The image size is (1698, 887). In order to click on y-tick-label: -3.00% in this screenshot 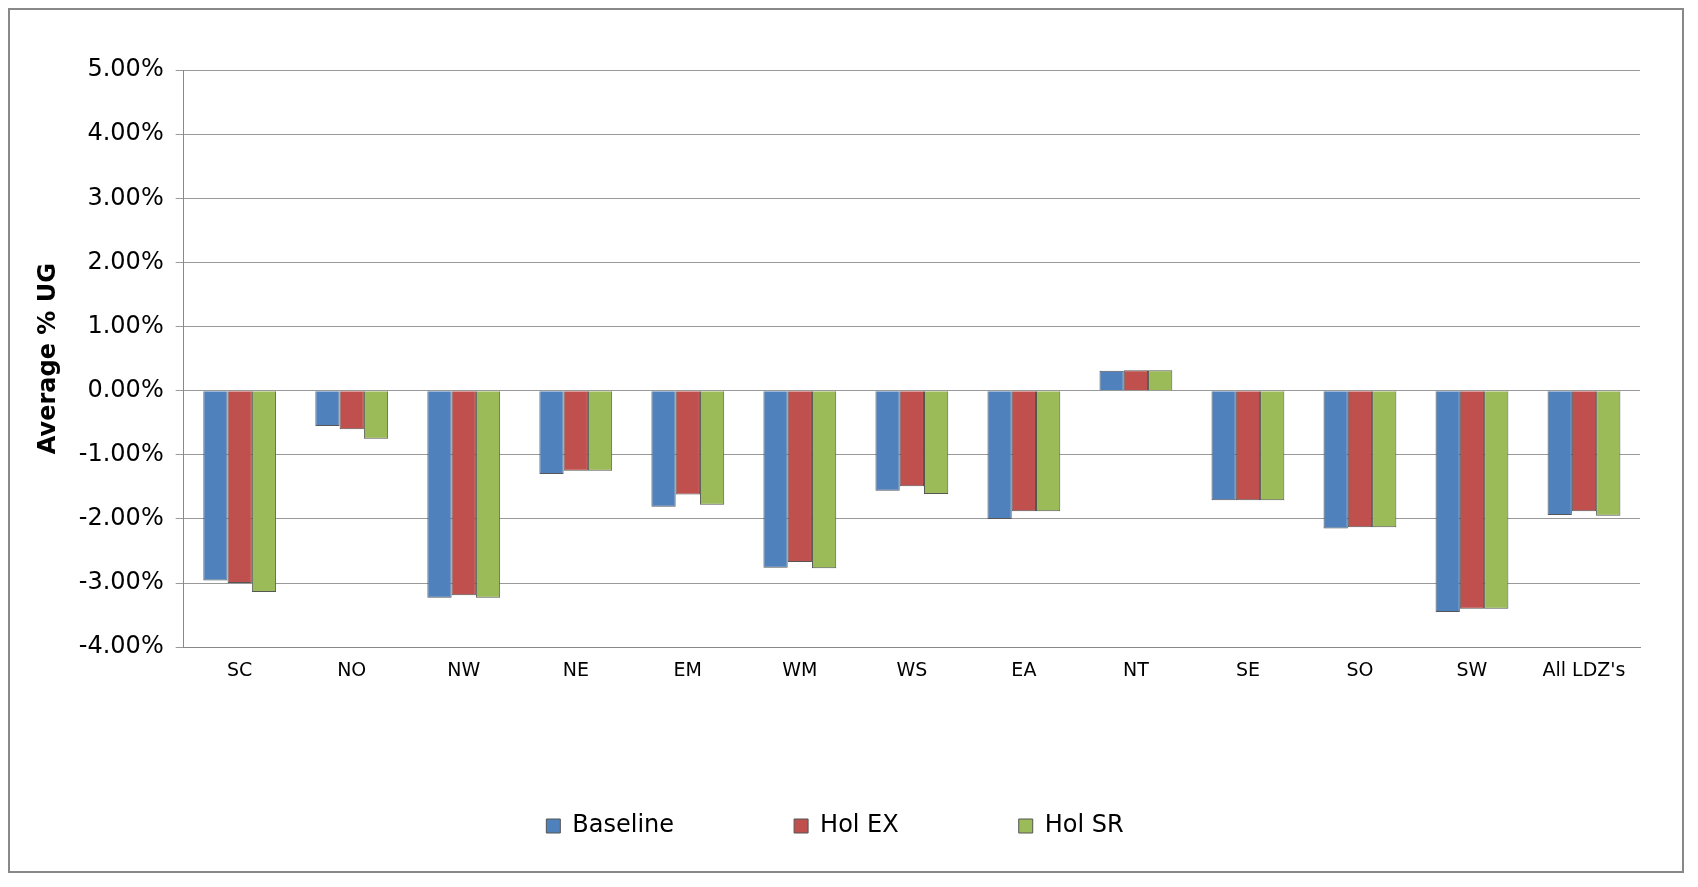, I will do `click(121, 581)`.